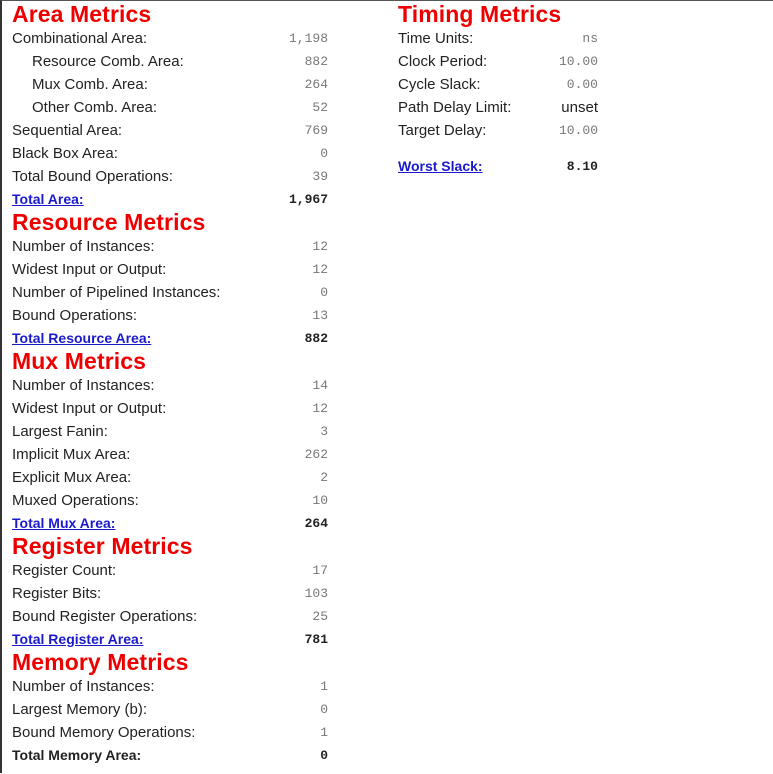 This screenshot has width=773, height=774. Describe the element at coordinates (498, 84) in the screenshot. I see `timing-row: Cycle Slack: 0.00` at that location.